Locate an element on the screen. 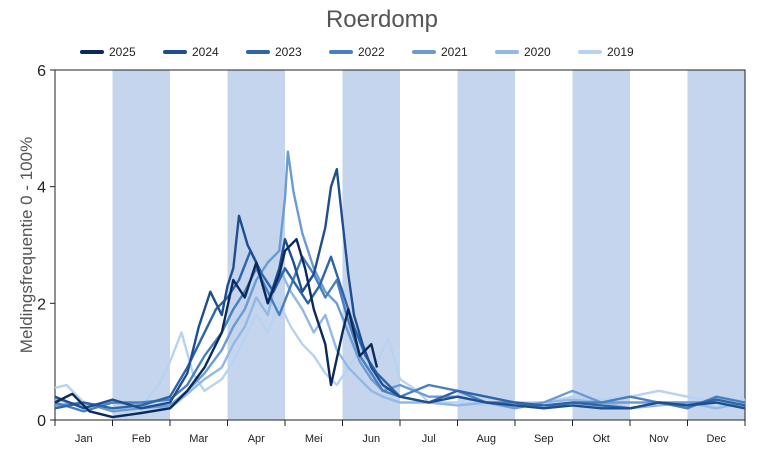 This screenshot has height=450, width=765. x-tick-label-sep: Sep is located at coordinates (544, 439).